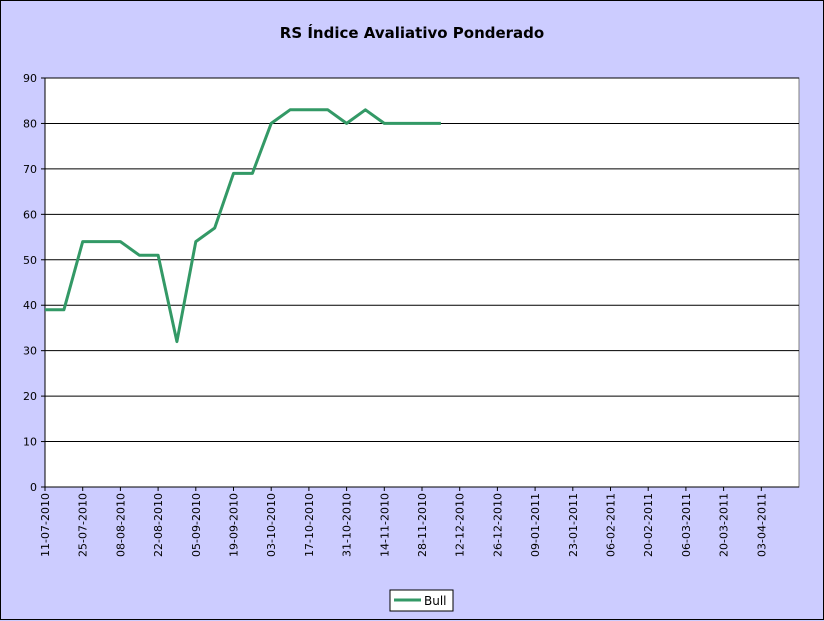 The image size is (824, 621). Describe the element at coordinates (30, 123) in the screenshot. I see `y-tick-label: 80` at that location.